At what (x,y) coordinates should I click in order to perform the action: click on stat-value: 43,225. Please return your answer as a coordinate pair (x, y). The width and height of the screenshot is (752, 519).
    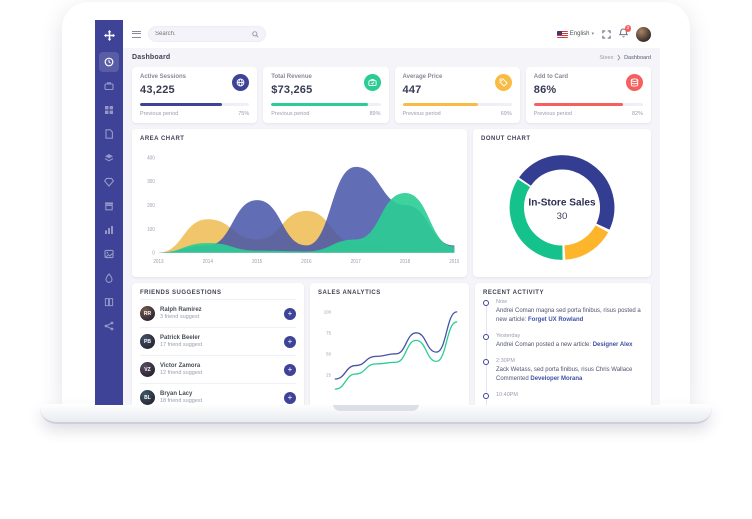
    Looking at the image, I should click on (157, 90).